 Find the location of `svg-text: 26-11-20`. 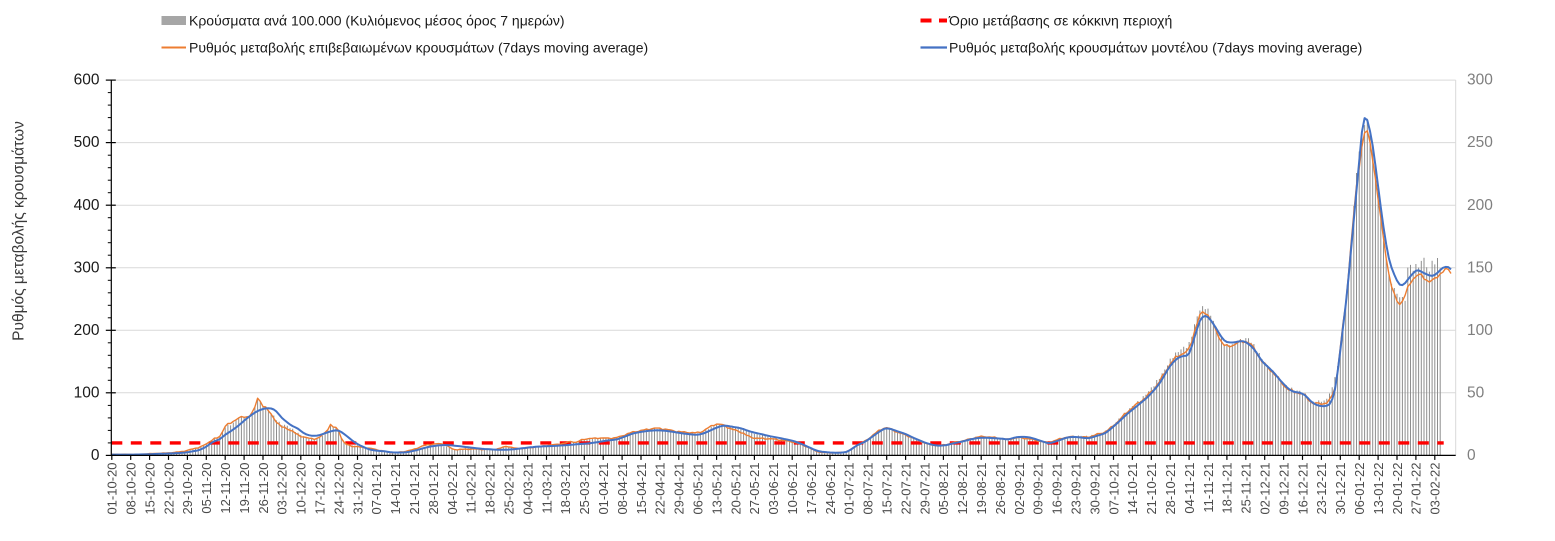

svg-text: 26-11-20 is located at coordinates (263, 488).